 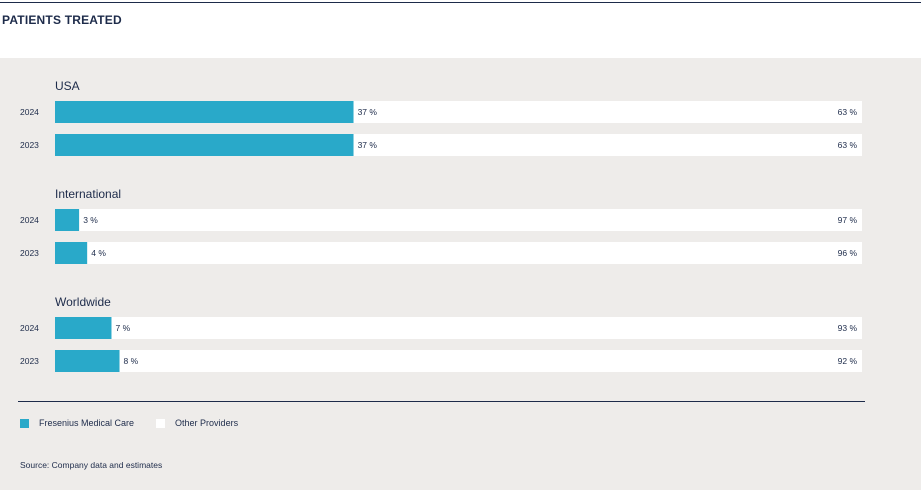 What do you see at coordinates (848, 328) in the screenshot?
I see `value-label-other-worldwide-2024: 93 %` at bounding box center [848, 328].